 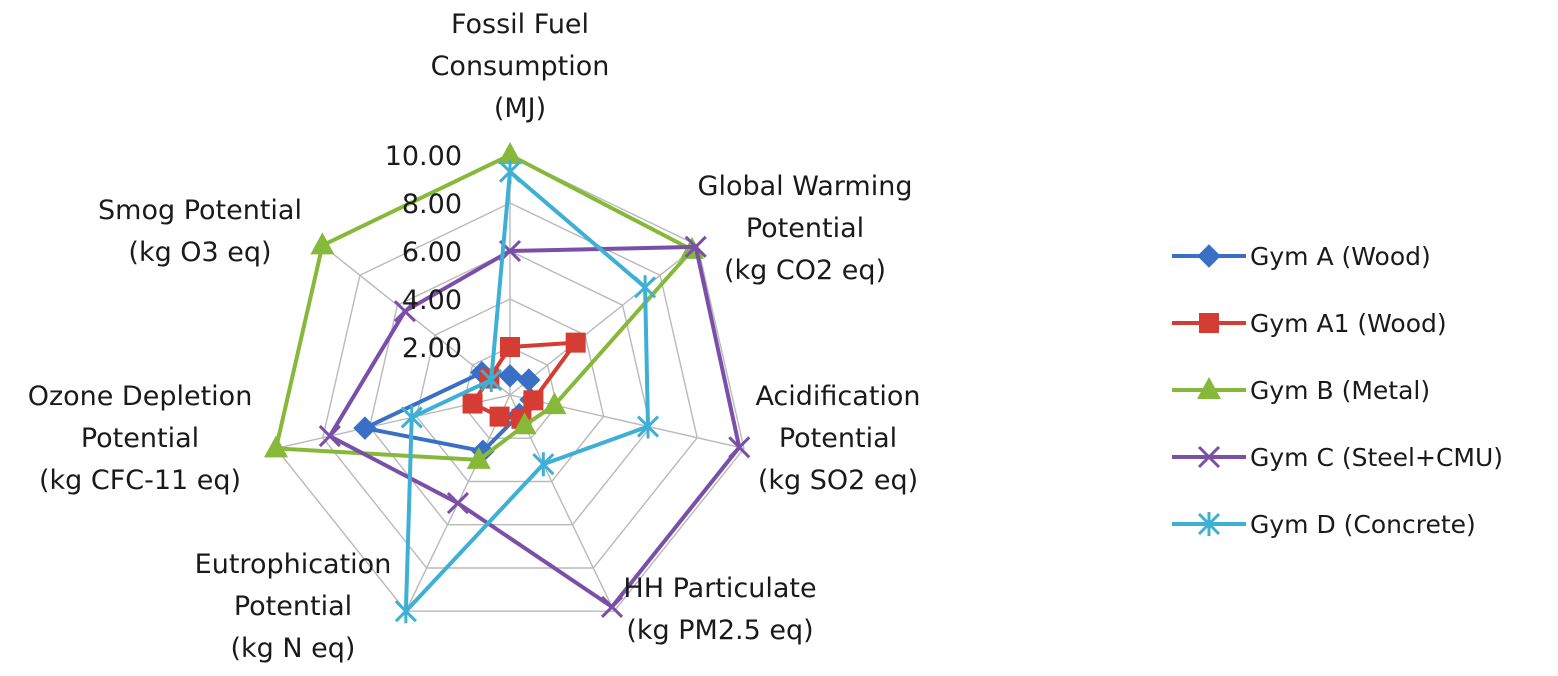 I want to click on legend-item: Gym A1 (Wood), so click(x=1309, y=323).